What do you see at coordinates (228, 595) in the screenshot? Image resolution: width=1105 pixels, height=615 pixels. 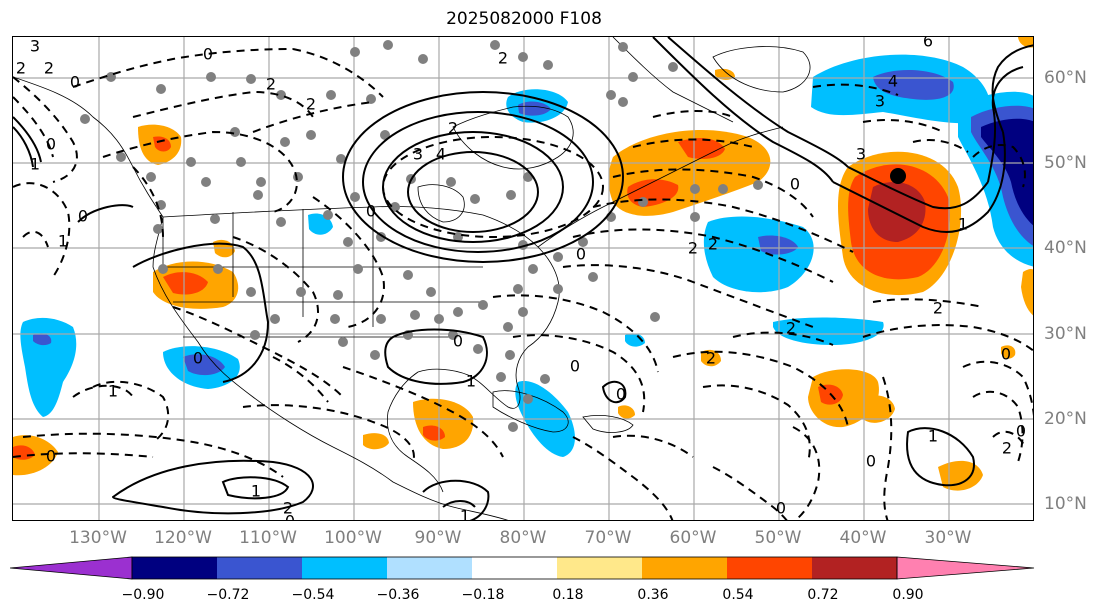 I see `colorbar-tick: −0.72` at bounding box center [228, 595].